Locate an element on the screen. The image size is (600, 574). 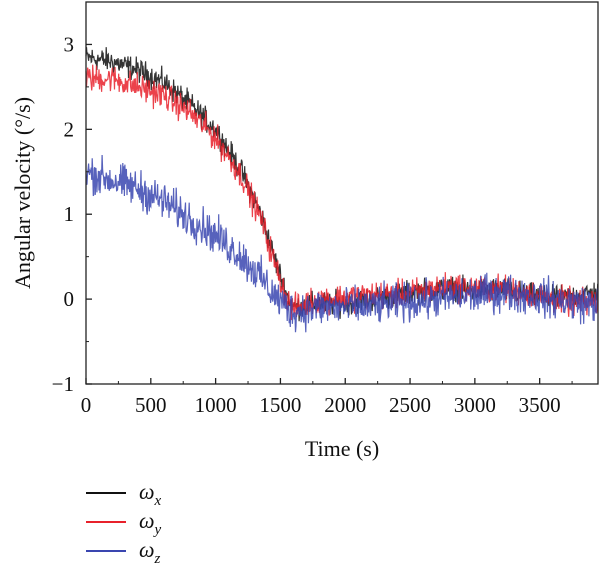
legend-subscript: x is located at coordinates (158, 501).